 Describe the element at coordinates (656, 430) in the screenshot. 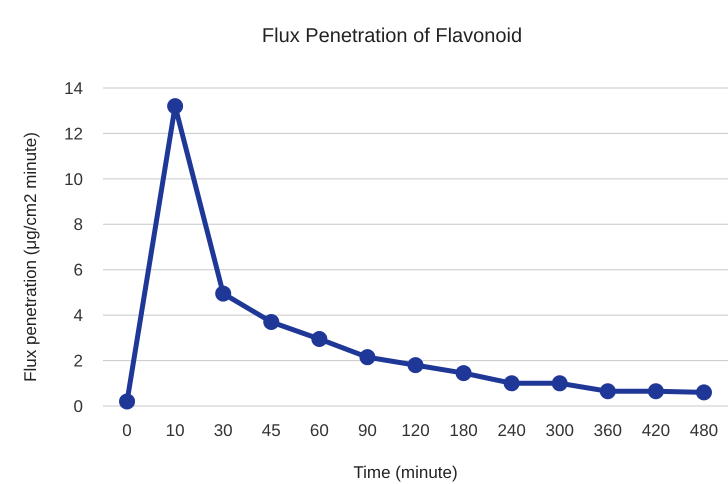

I see `x-tick-label: 420` at that location.